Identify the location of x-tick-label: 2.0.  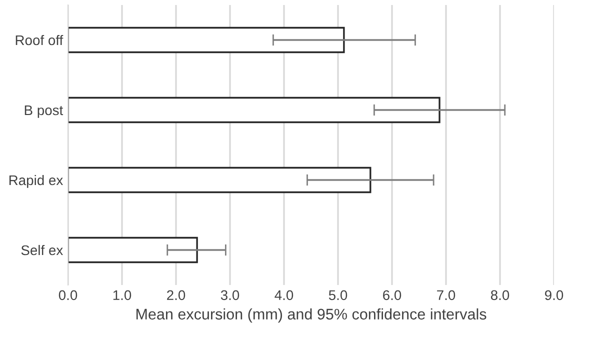
(176, 295).